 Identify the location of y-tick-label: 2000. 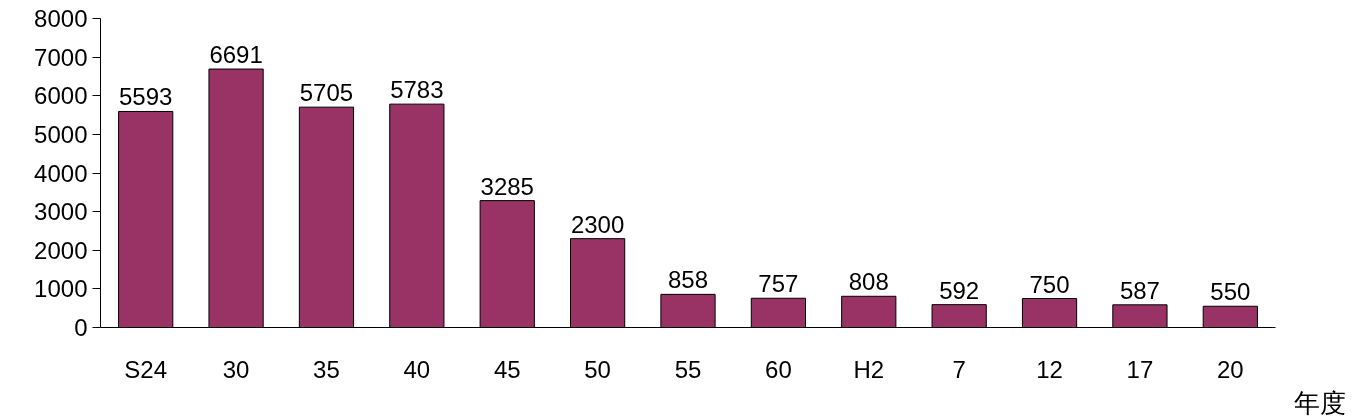
(61, 250).